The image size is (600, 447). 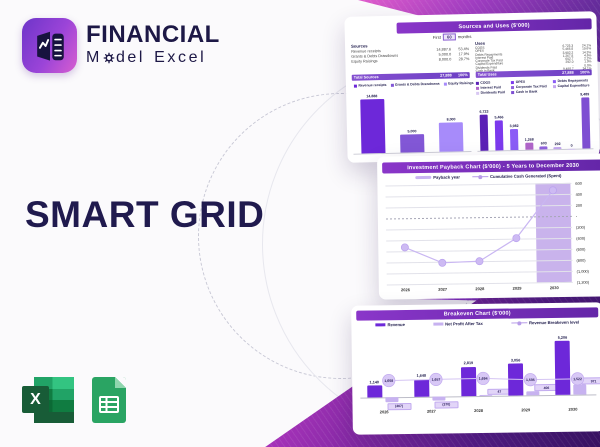 What do you see at coordinates (35, 399) in the screenshot?
I see `excel-x-glyph: X` at bounding box center [35, 399].